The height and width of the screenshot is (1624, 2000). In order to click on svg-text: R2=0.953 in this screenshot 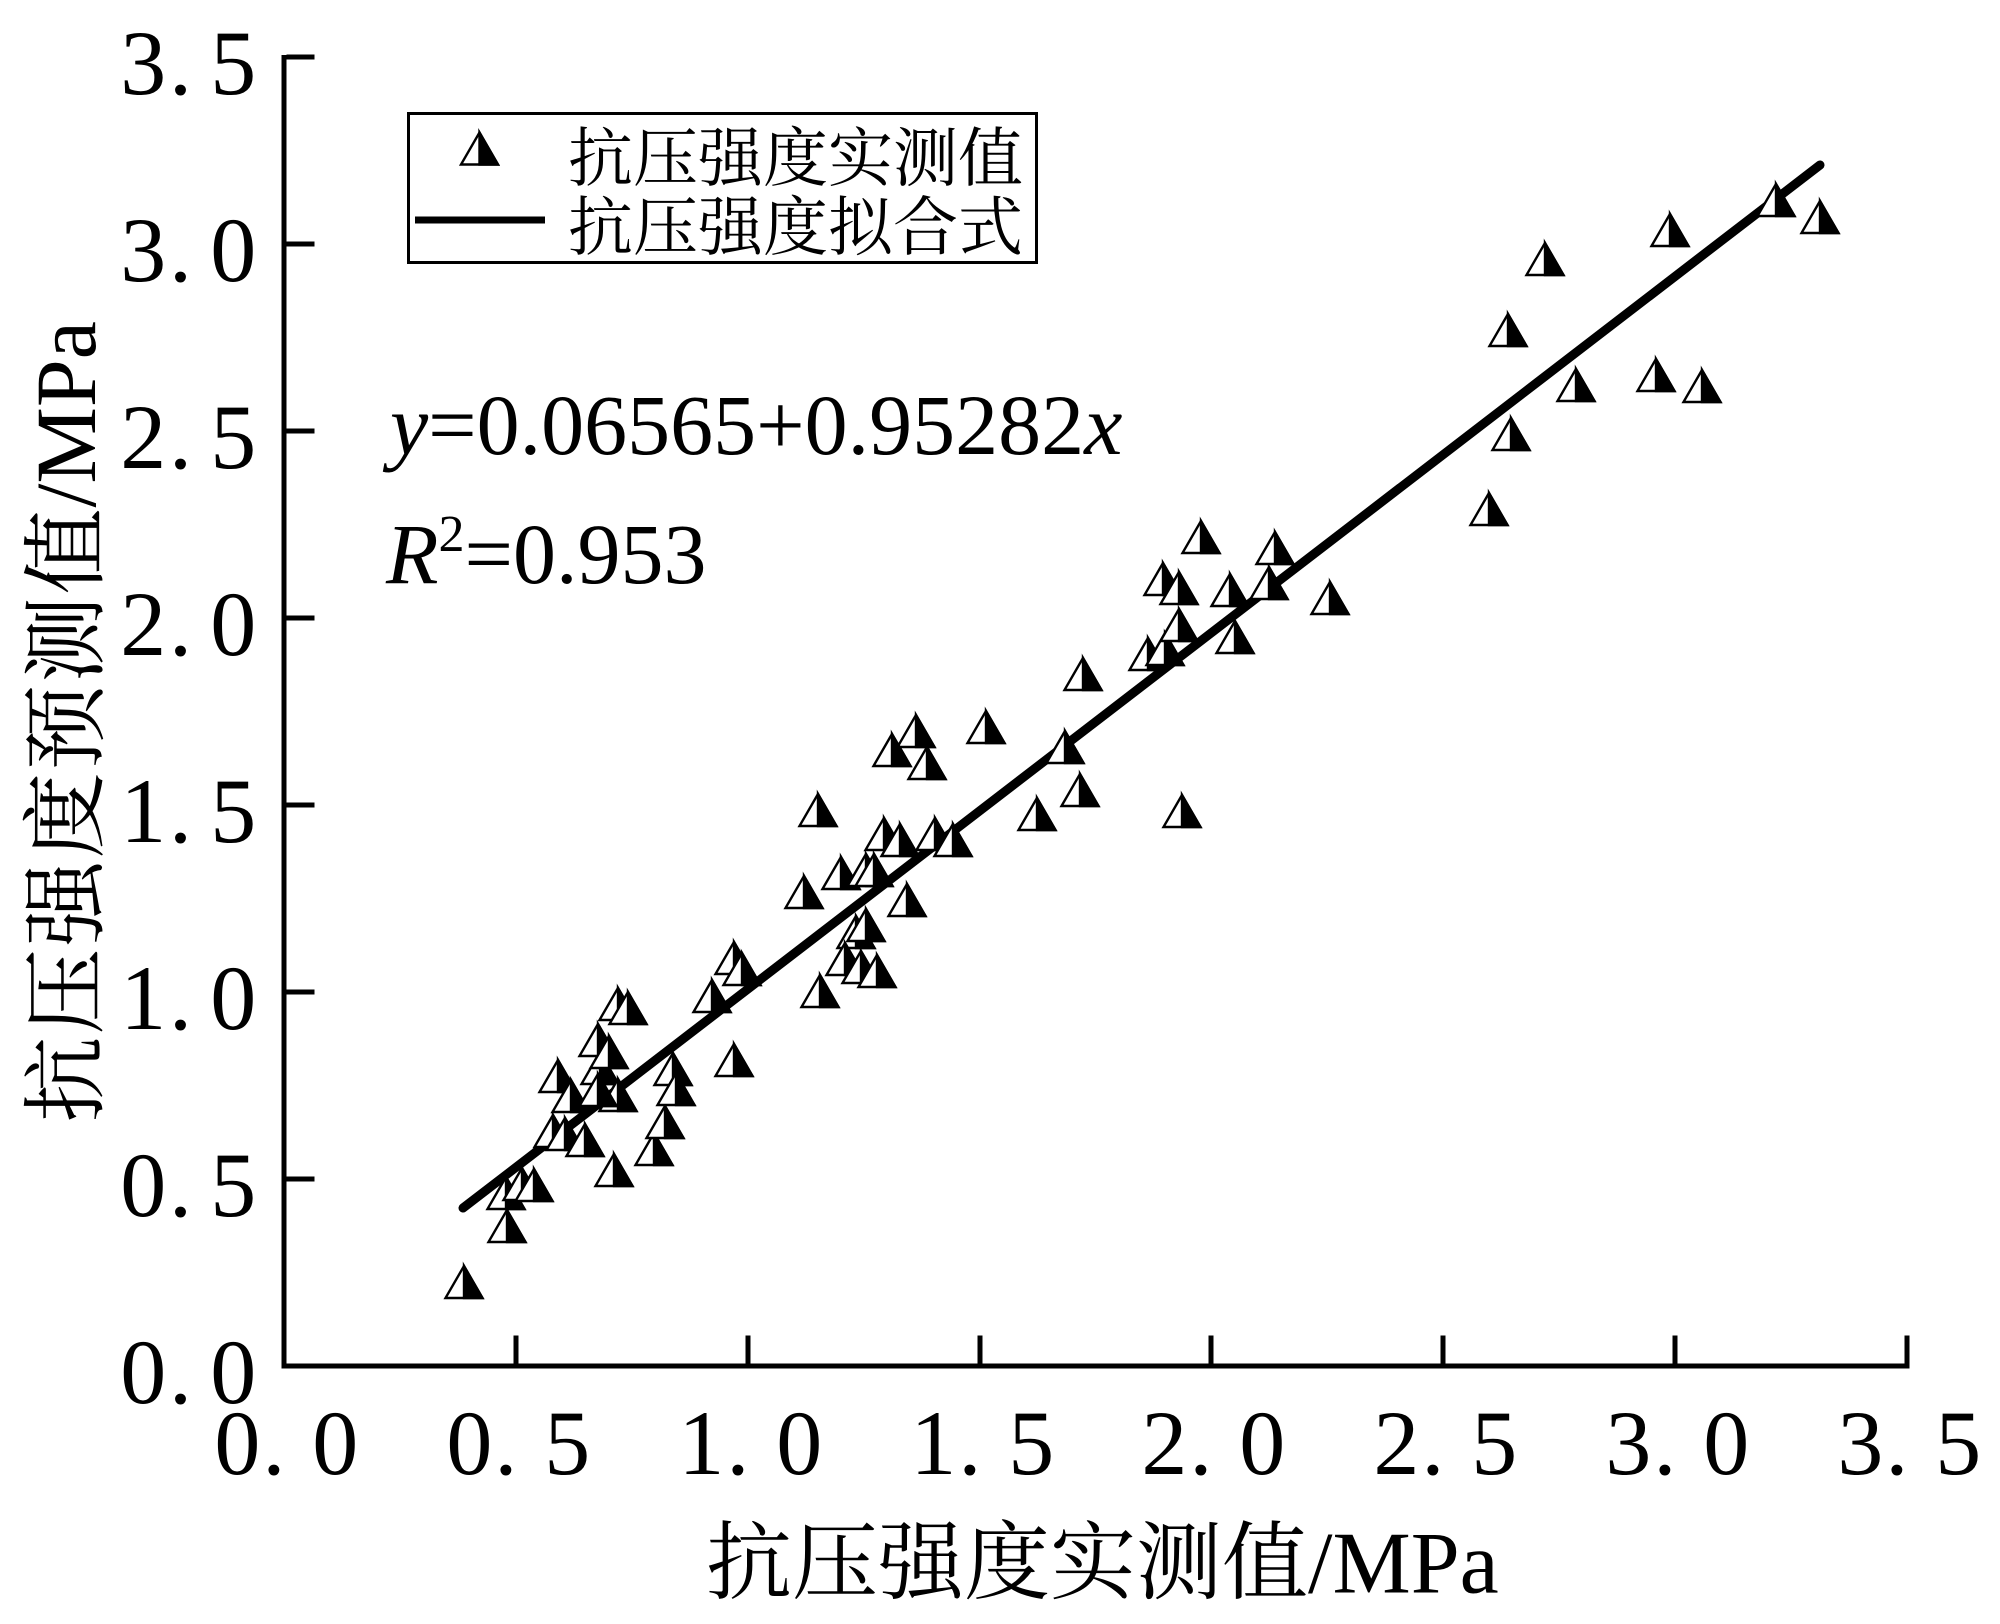, I will do `click(546, 554)`.